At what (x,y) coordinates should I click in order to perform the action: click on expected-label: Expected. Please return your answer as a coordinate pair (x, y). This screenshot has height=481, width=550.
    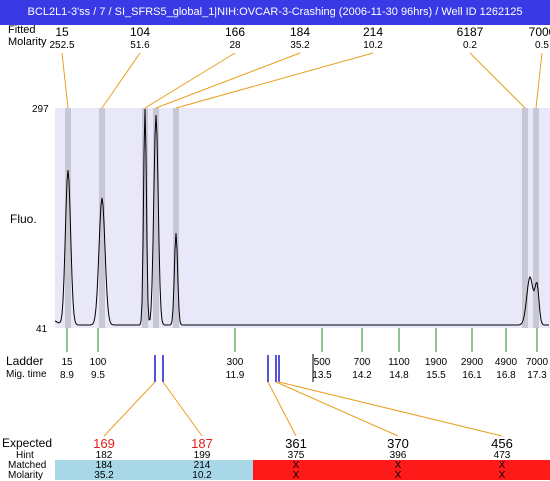
    Looking at the image, I should click on (27, 443).